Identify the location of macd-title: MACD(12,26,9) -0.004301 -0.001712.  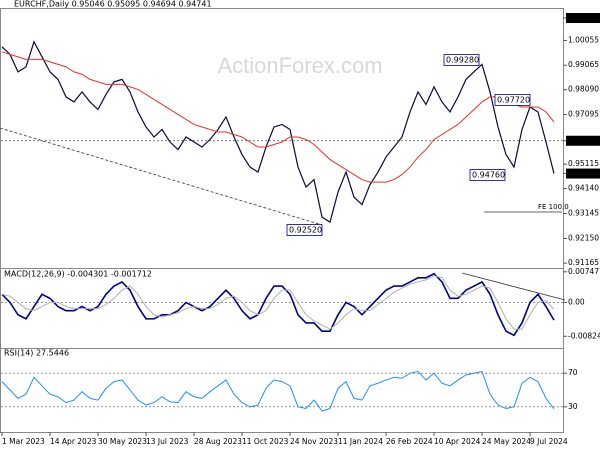
(78, 274).